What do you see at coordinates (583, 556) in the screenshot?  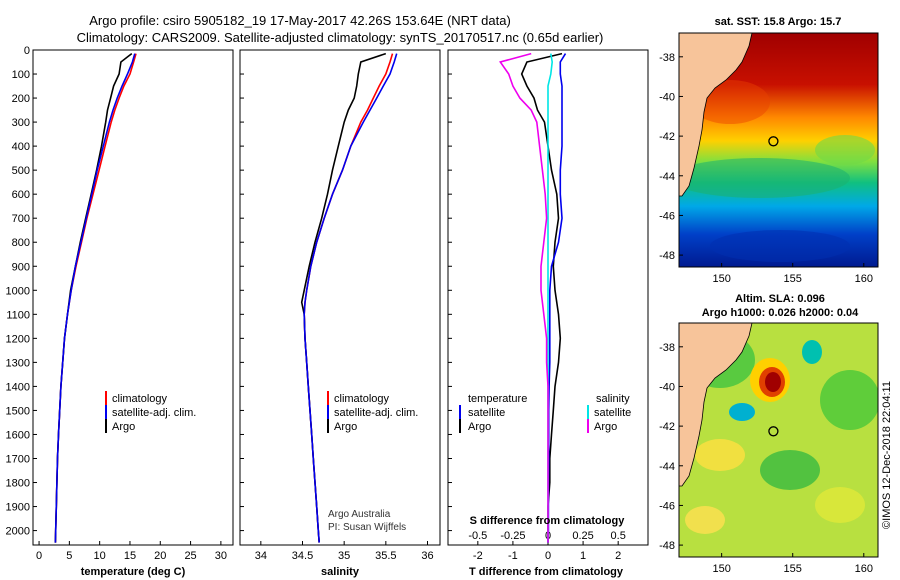 I see `x-tick-label: 1` at bounding box center [583, 556].